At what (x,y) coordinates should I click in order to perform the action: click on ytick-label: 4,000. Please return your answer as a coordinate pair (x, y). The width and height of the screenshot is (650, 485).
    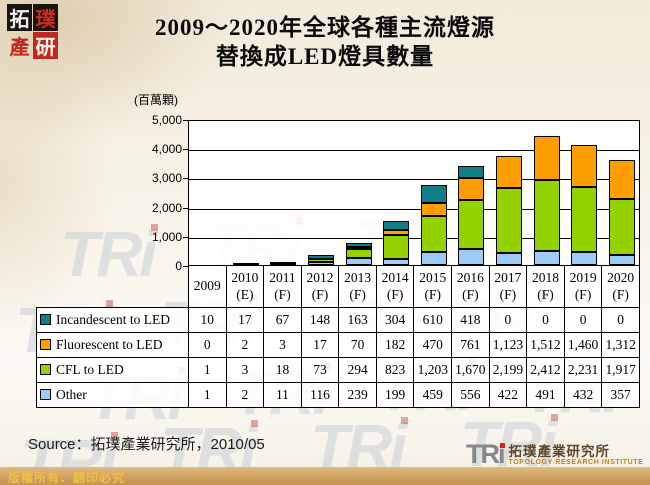
    Looking at the image, I should click on (166, 149).